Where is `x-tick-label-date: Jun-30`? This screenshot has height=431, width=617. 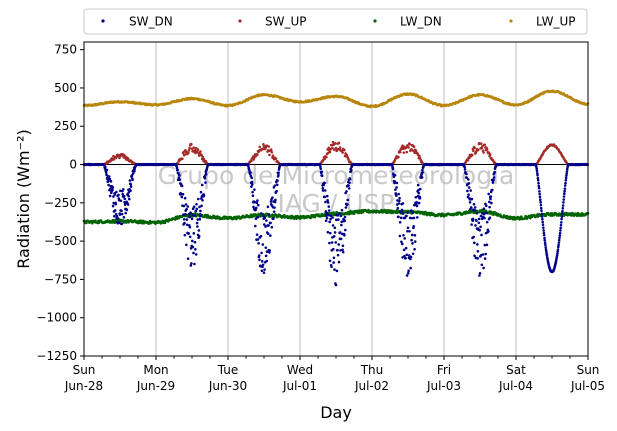 x-tick-label-date: Jun-30 is located at coordinates (227, 386).